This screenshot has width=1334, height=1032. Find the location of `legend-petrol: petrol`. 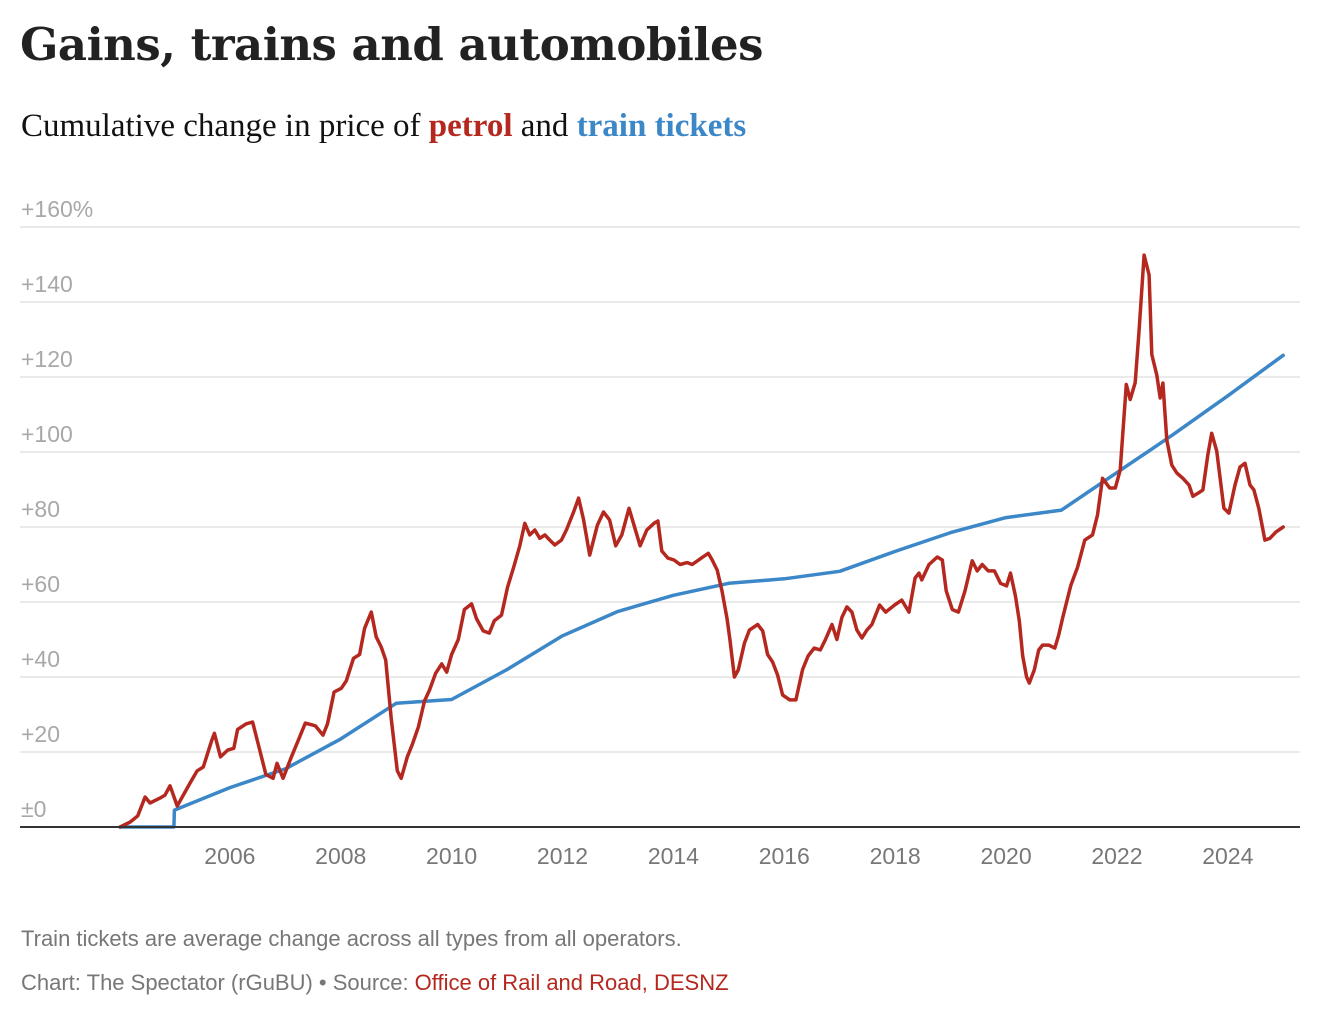

legend-petrol: petrol is located at coordinates (470, 126).